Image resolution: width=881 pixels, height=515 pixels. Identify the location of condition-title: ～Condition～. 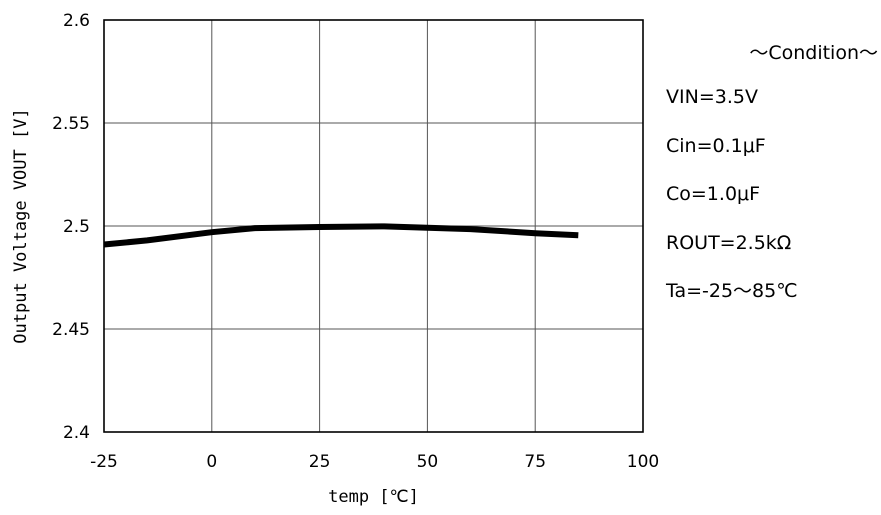
(813, 53).